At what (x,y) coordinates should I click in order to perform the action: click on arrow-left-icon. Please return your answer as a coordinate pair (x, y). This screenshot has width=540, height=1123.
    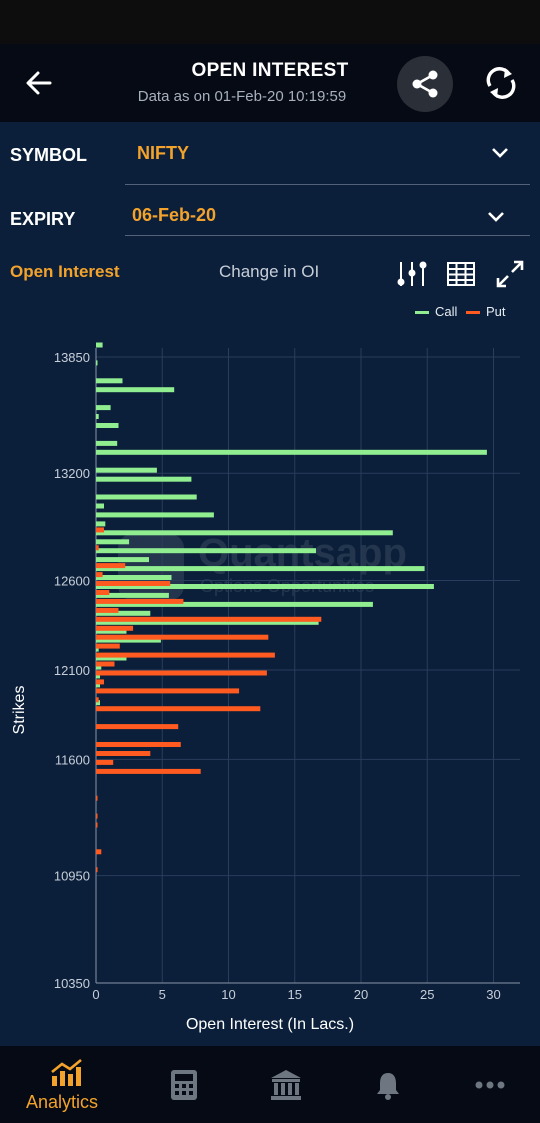
    Looking at the image, I should click on (39, 83).